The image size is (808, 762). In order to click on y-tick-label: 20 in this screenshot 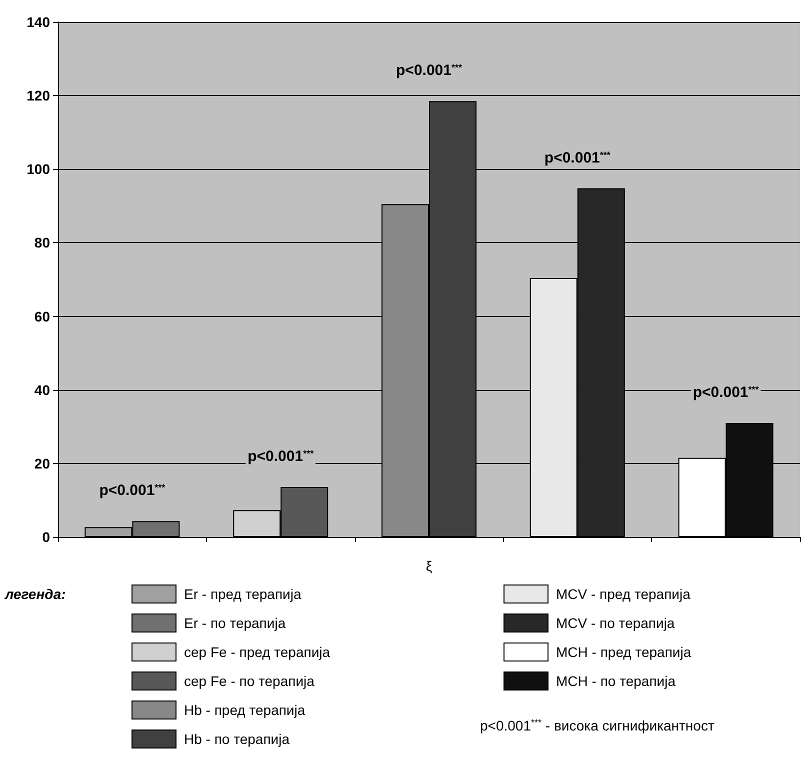, I will do `click(42, 463)`.